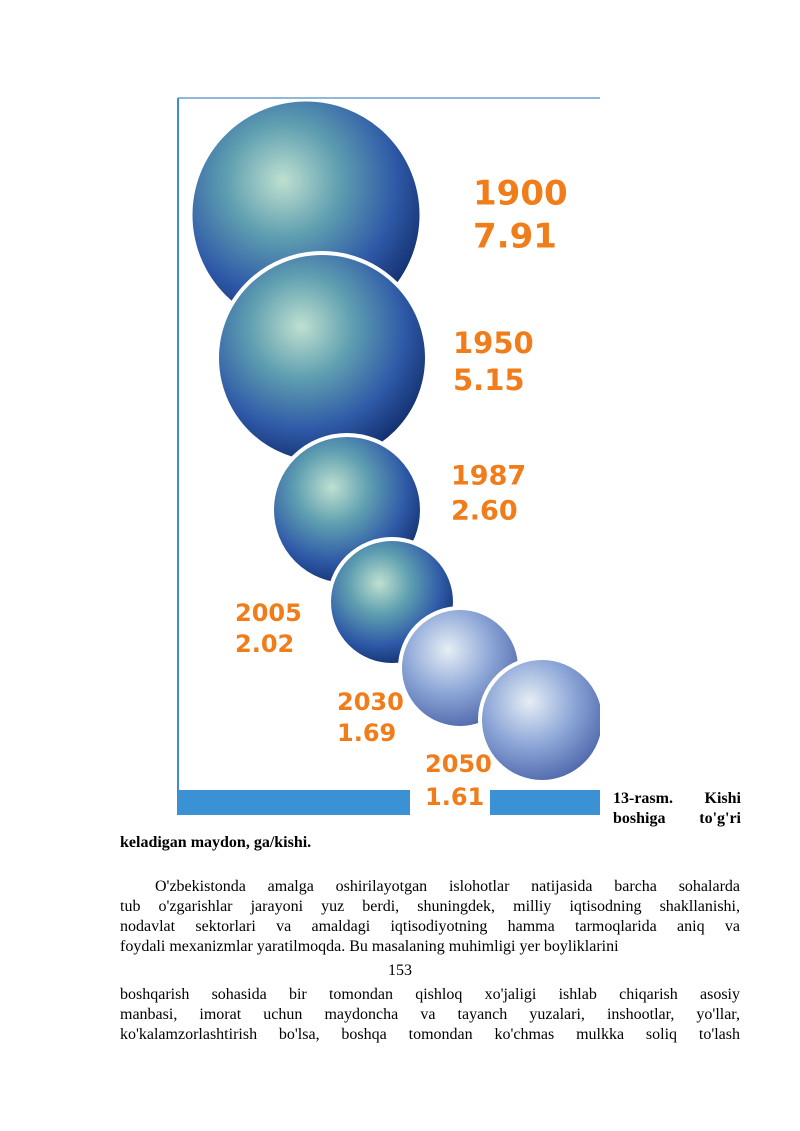 This screenshot has width=800, height=1131. What do you see at coordinates (489, 380) in the screenshot?
I see `value-label: 5.15` at bounding box center [489, 380].